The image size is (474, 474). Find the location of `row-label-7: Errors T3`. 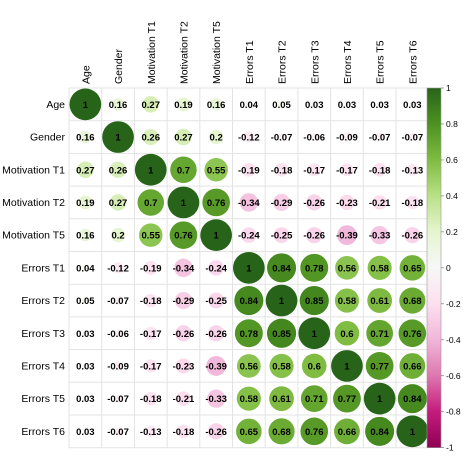

row-label-7: Errors T3 is located at coordinates (43, 334).